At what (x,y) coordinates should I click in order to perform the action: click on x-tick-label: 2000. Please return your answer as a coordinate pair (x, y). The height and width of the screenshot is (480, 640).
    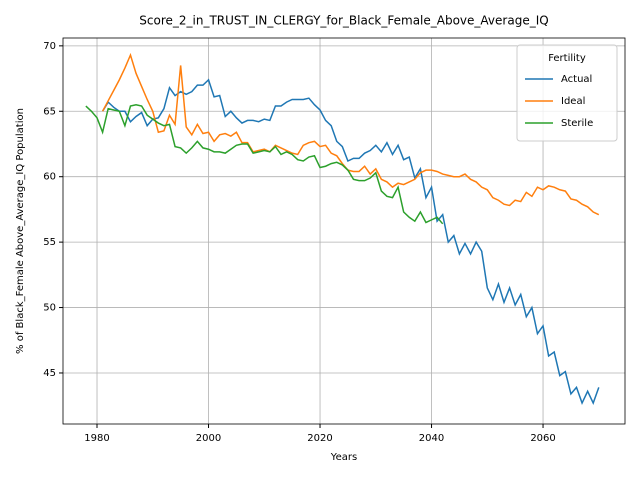
    Looking at the image, I should click on (208, 438).